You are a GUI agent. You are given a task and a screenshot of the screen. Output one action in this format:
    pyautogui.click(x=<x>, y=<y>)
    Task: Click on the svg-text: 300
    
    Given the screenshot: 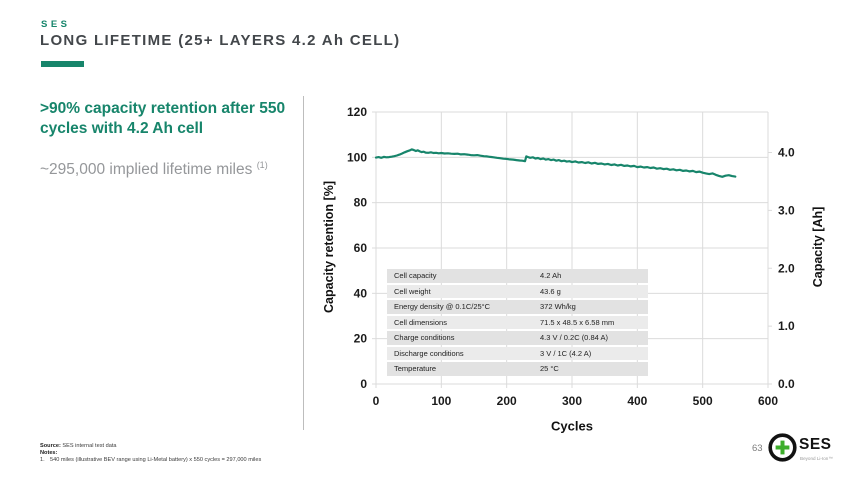 What is the action you would take?
    pyautogui.click(x=572, y=401)
    